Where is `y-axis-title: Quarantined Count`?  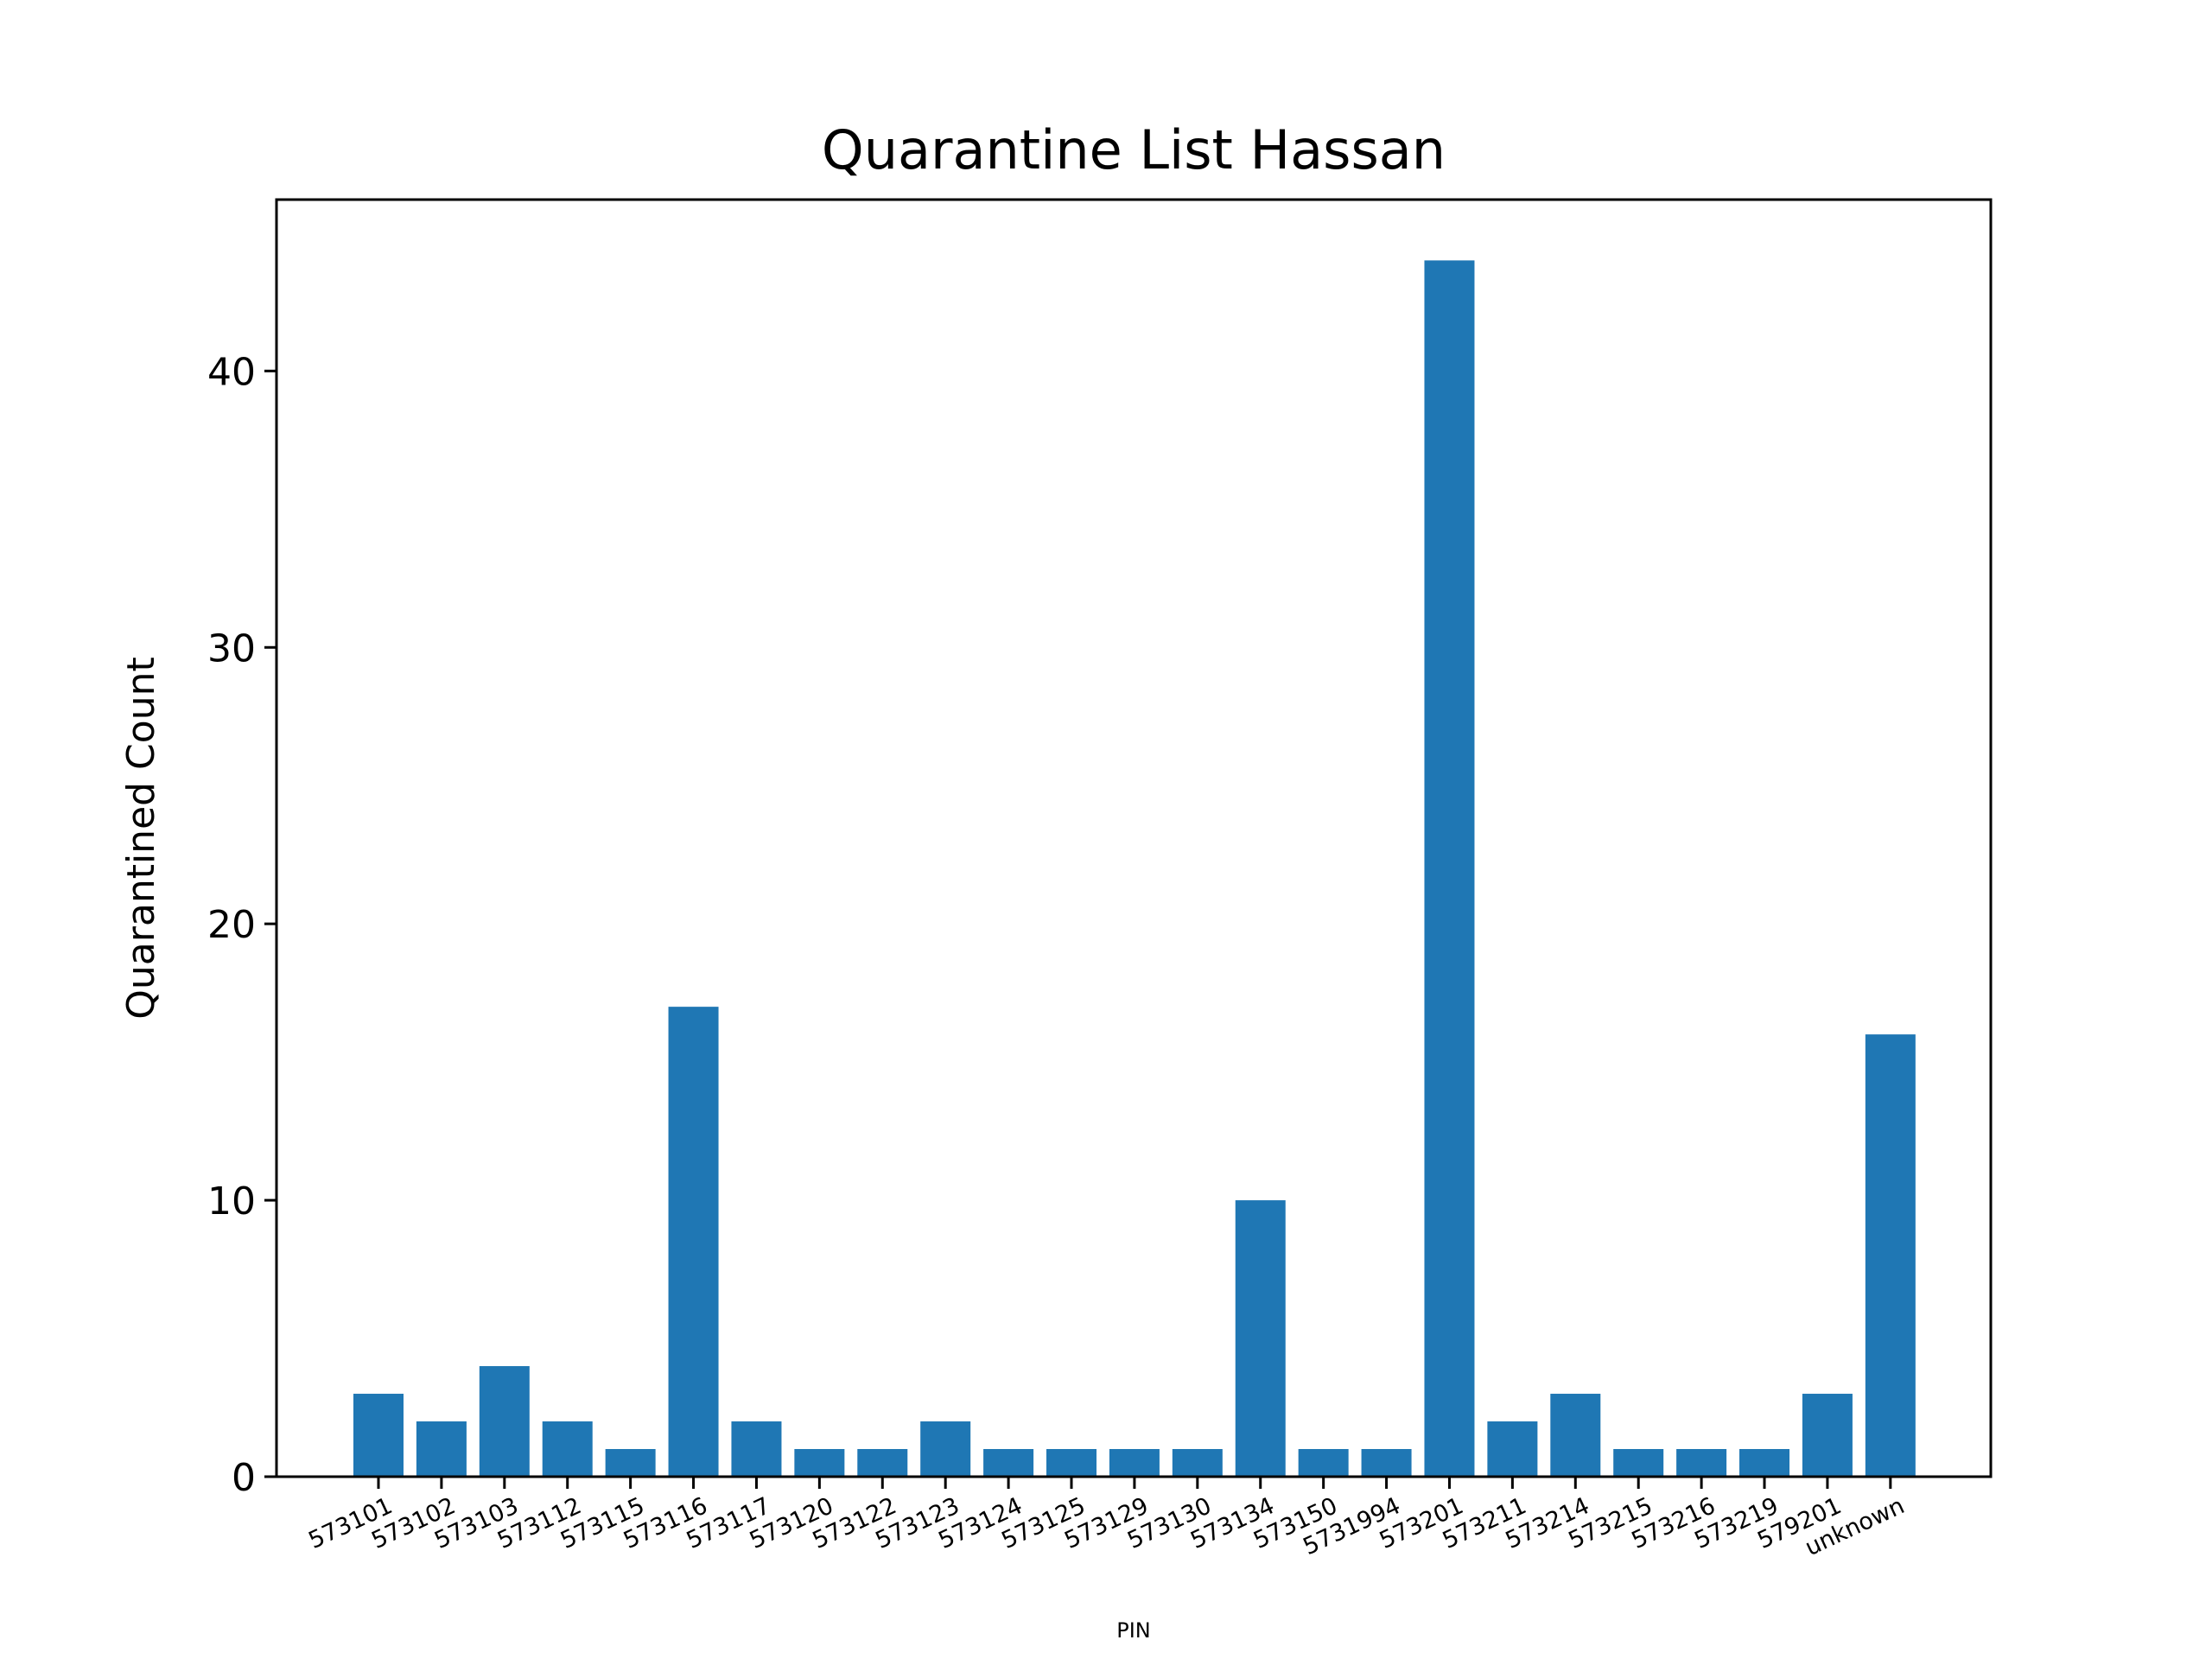 y-axis-title: Quarantined Count is located at coordinates (141, 838).